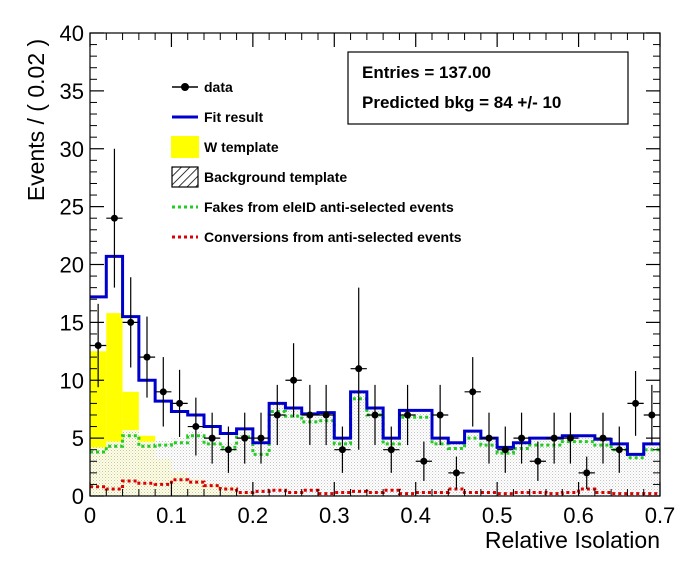 Image resolution: width=696 pixels, height=572 pixels. What do you see at coordinates (415, 515) in the screenshot?
I see `x-tick-label: 0.4` at bounding box center [415, 515].